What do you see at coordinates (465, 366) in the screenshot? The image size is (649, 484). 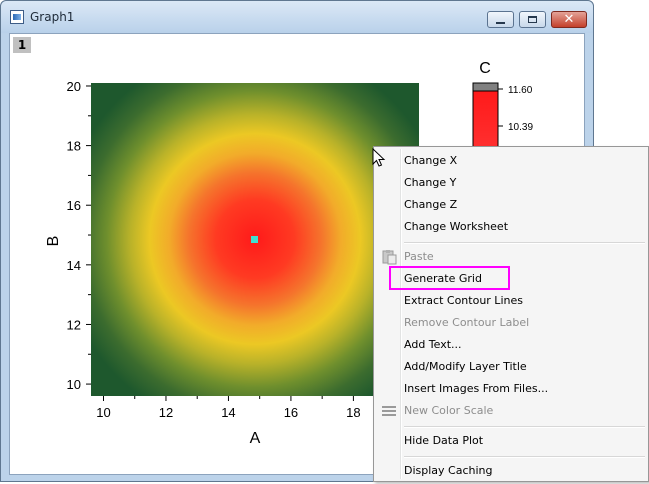 I see `menu-item-add-modify-layer-title: Add/Modify Layer Title` at bounding box center [465, 366].